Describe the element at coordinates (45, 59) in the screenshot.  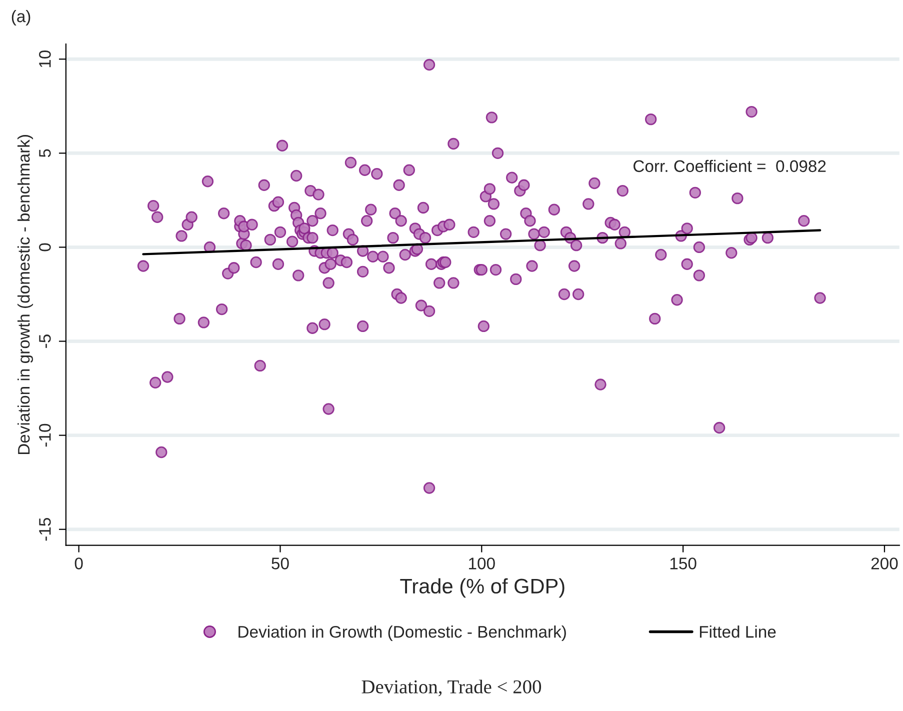
I see `y-tick-label: 10` at that location.